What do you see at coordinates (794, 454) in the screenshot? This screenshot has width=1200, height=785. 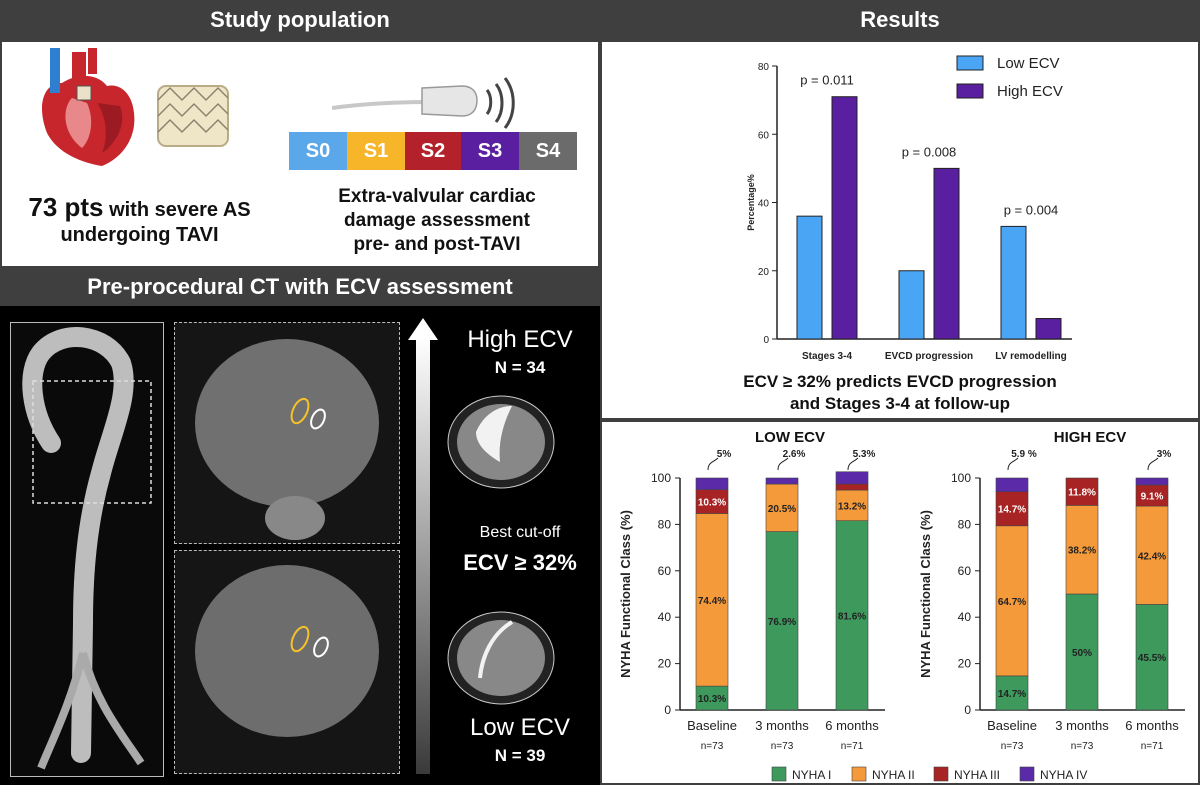 I see `top-callout-label: 2.6%` at bounding box center [794, 454].